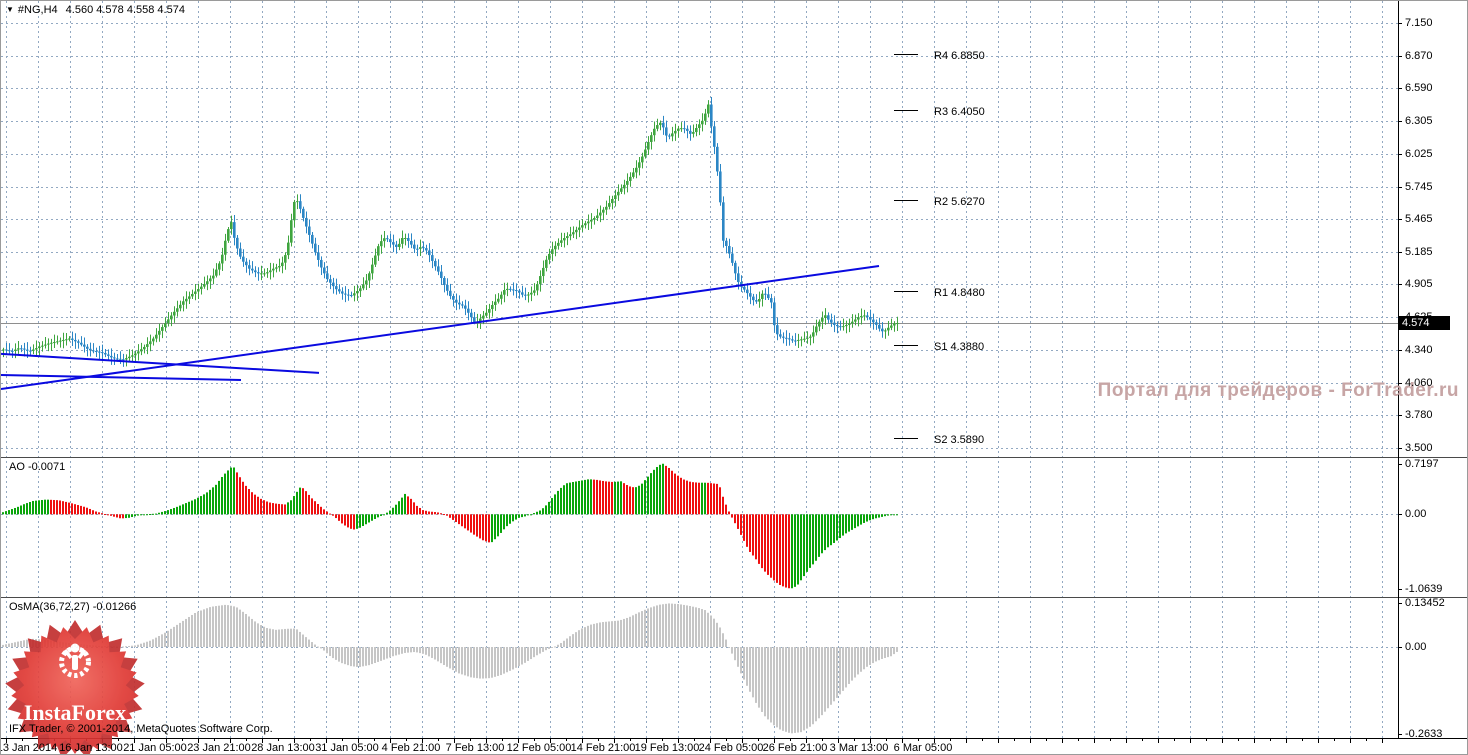 The height and width of the screenshot is (755, 1468). Describe the element at coordinates (475, 748) in the screenshot. I see `time-axis-label: 7 Feb 13:00` at that location.